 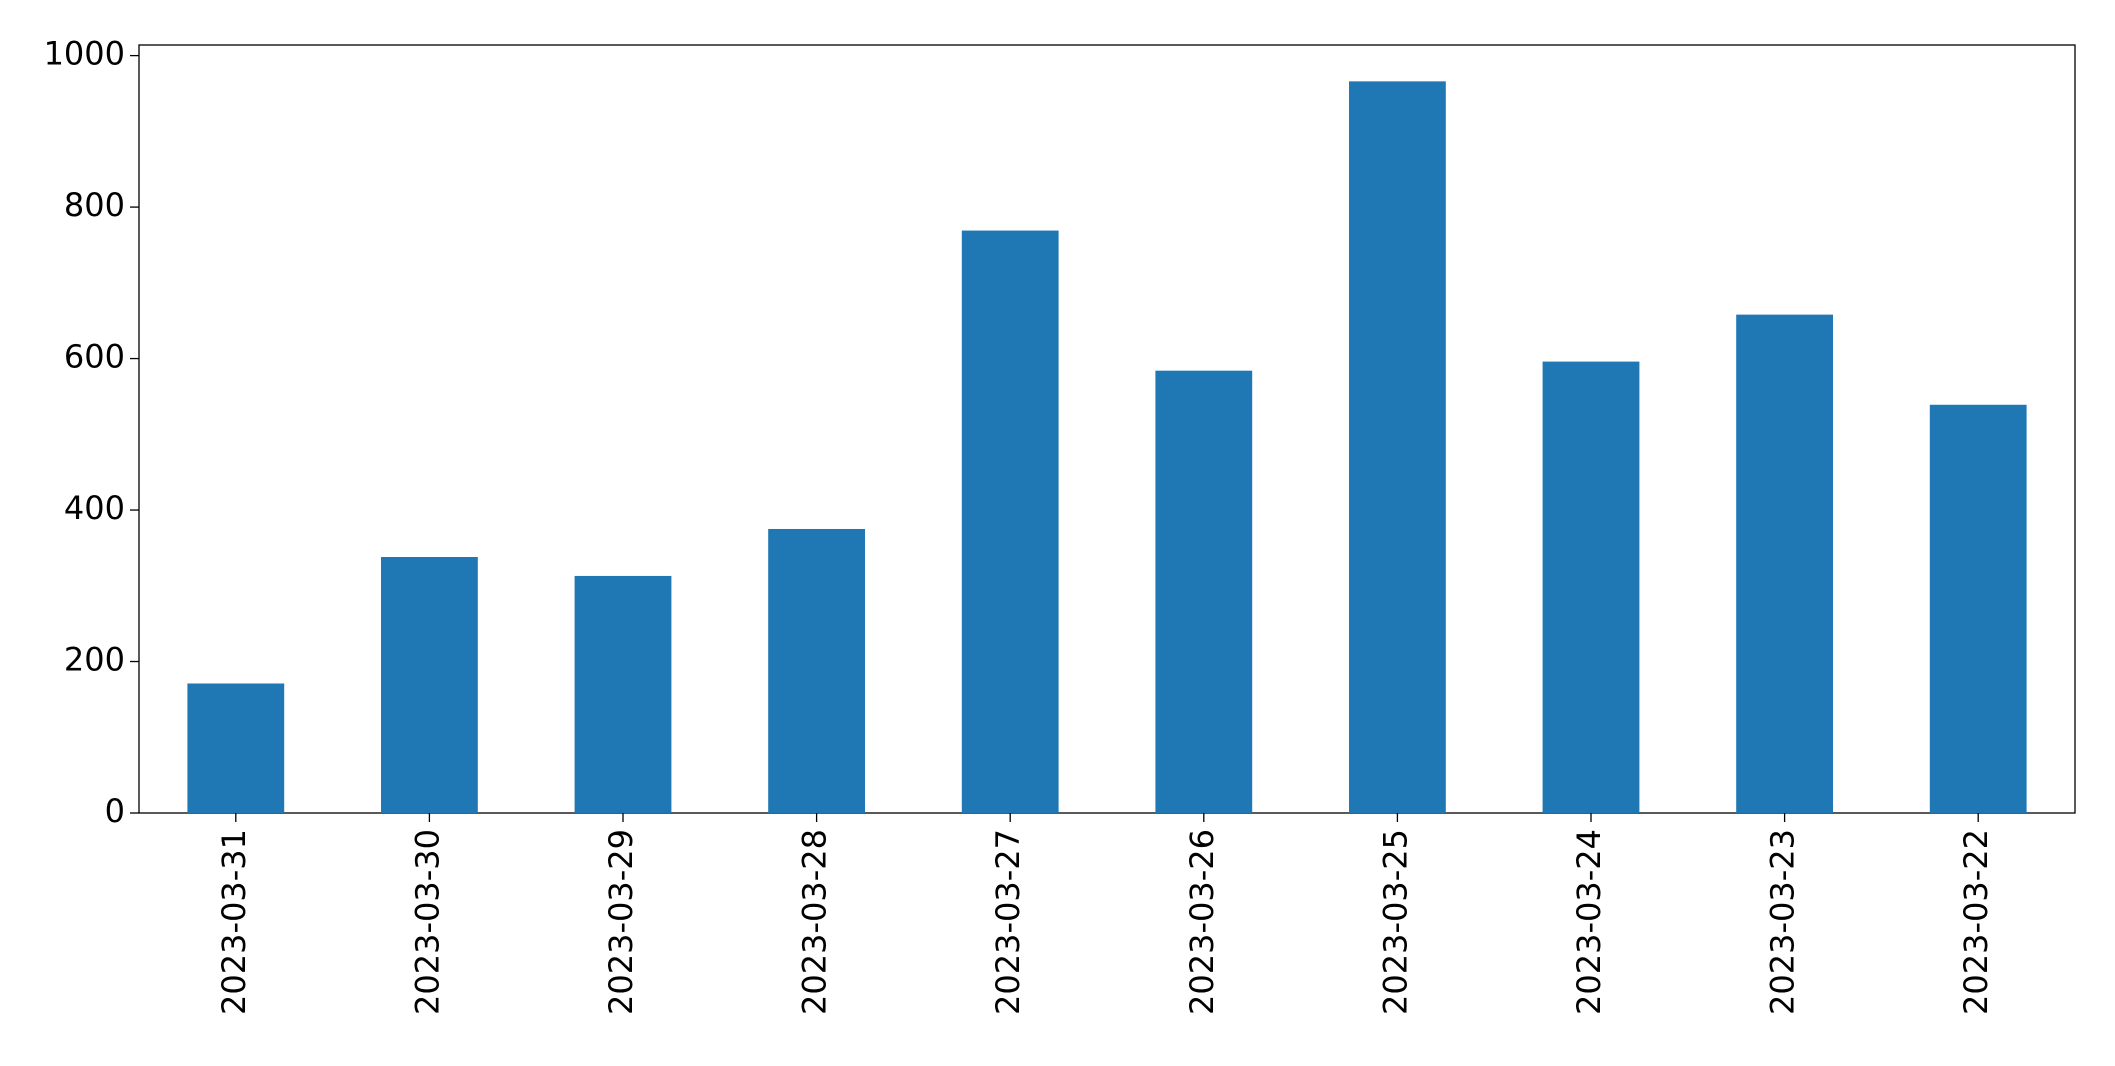 I want to click on x-tick-label: 2023-03-27, so click(x=1008, y=922).